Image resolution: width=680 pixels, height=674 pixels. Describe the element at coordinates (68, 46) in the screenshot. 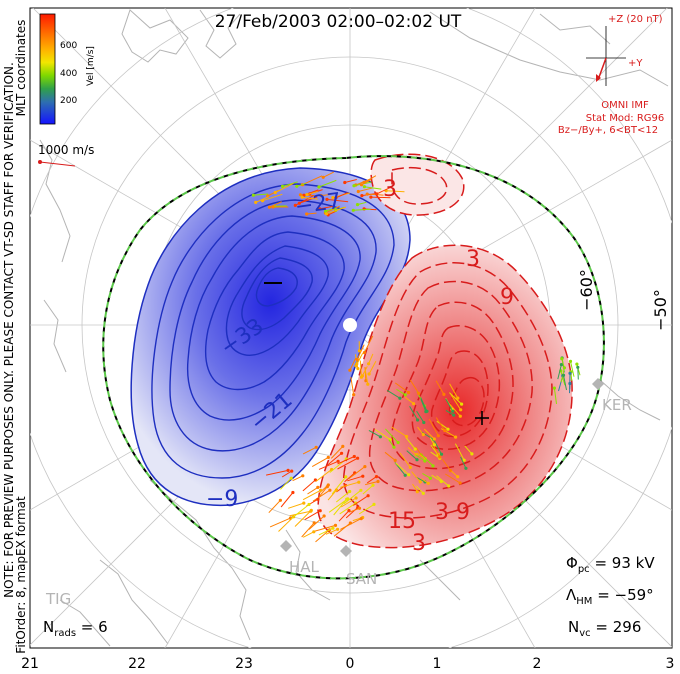

I see `colorbar-tick-600: 600` at that location.